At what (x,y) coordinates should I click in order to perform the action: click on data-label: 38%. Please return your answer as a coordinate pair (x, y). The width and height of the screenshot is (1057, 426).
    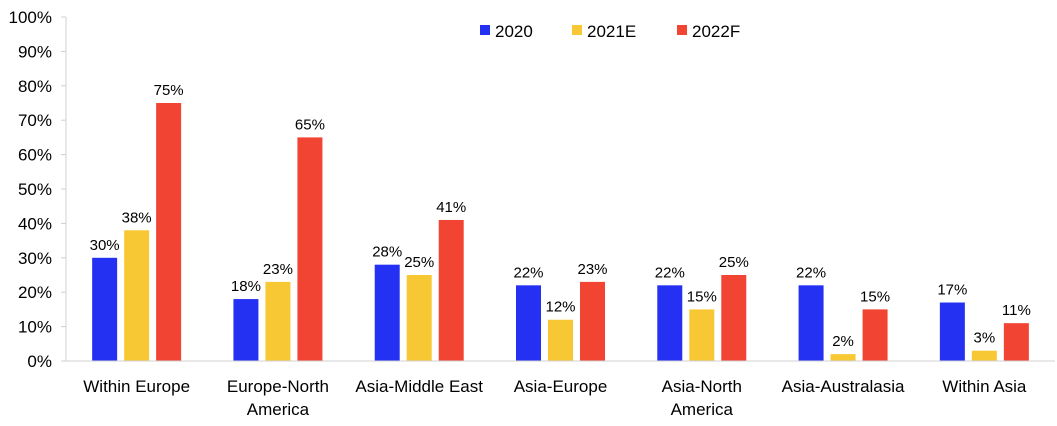
    Looking at the image, I should click on (137, 217).